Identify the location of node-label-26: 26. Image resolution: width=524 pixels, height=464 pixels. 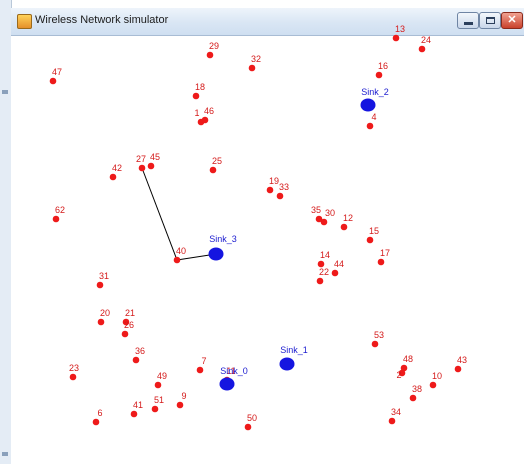
(129, 325).